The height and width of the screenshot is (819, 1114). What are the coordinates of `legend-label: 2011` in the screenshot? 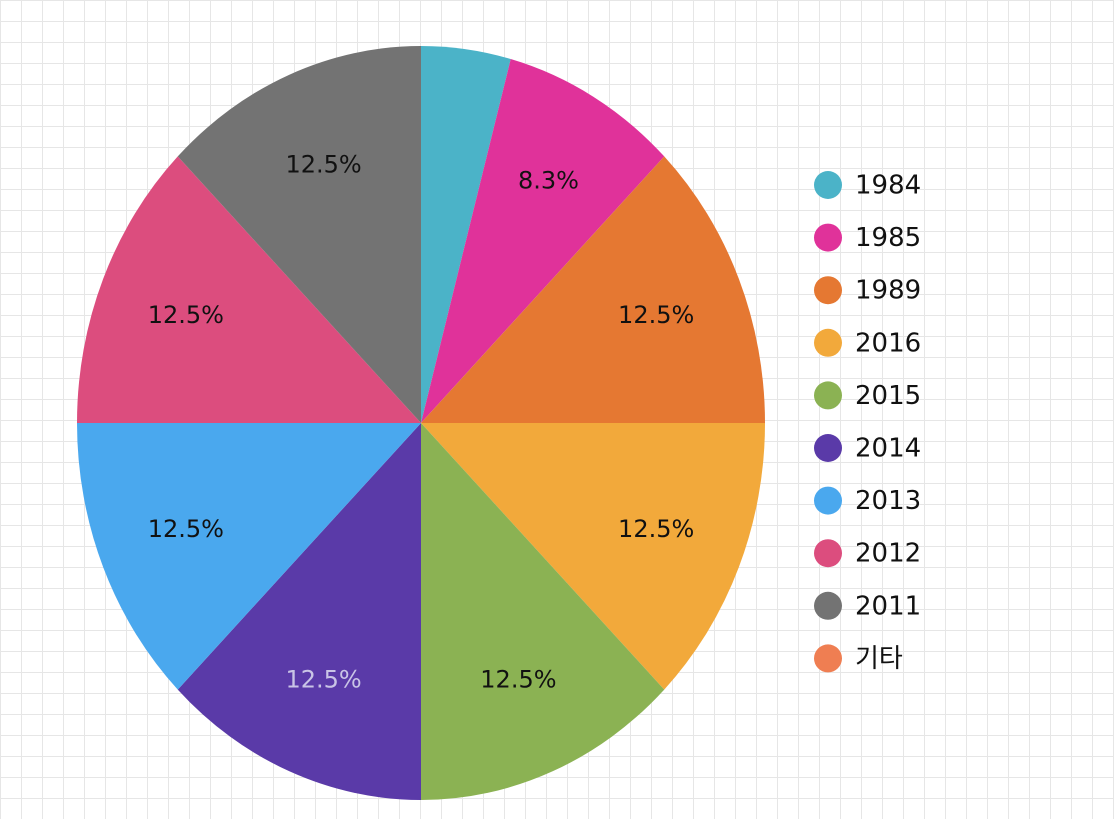 It's located at (888, 606).